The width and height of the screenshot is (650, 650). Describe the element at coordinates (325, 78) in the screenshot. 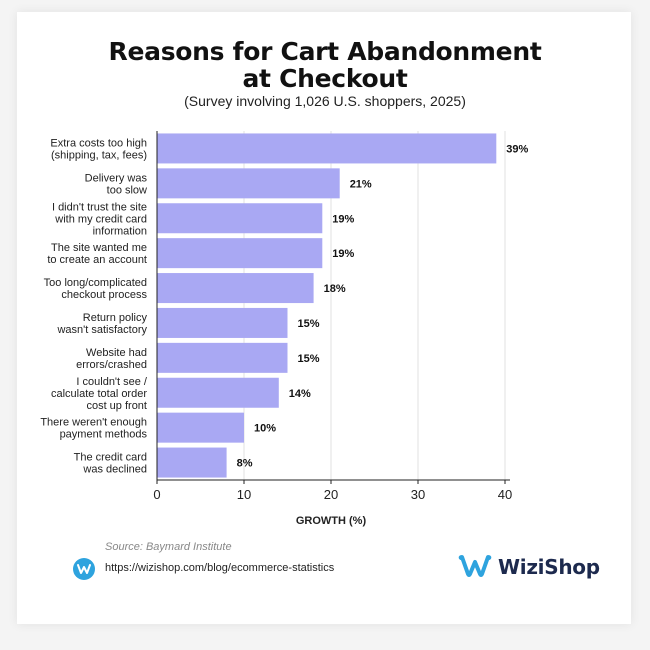

I see `chart-title-line2: at Checkout` at that location.